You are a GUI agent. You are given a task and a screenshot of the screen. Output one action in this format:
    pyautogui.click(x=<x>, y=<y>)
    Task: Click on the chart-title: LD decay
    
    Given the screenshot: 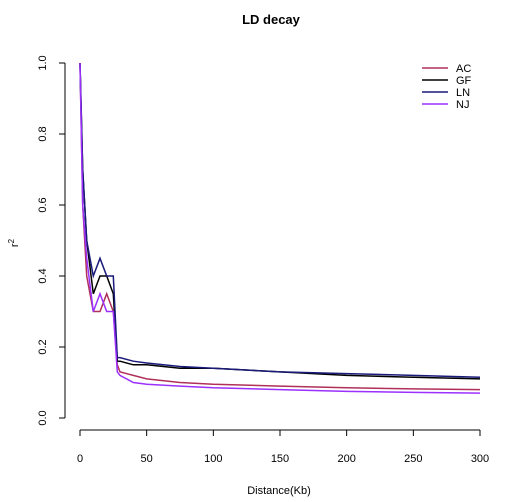 What is the action you would take?
    pyautogui.click(x=271, y=19)
    